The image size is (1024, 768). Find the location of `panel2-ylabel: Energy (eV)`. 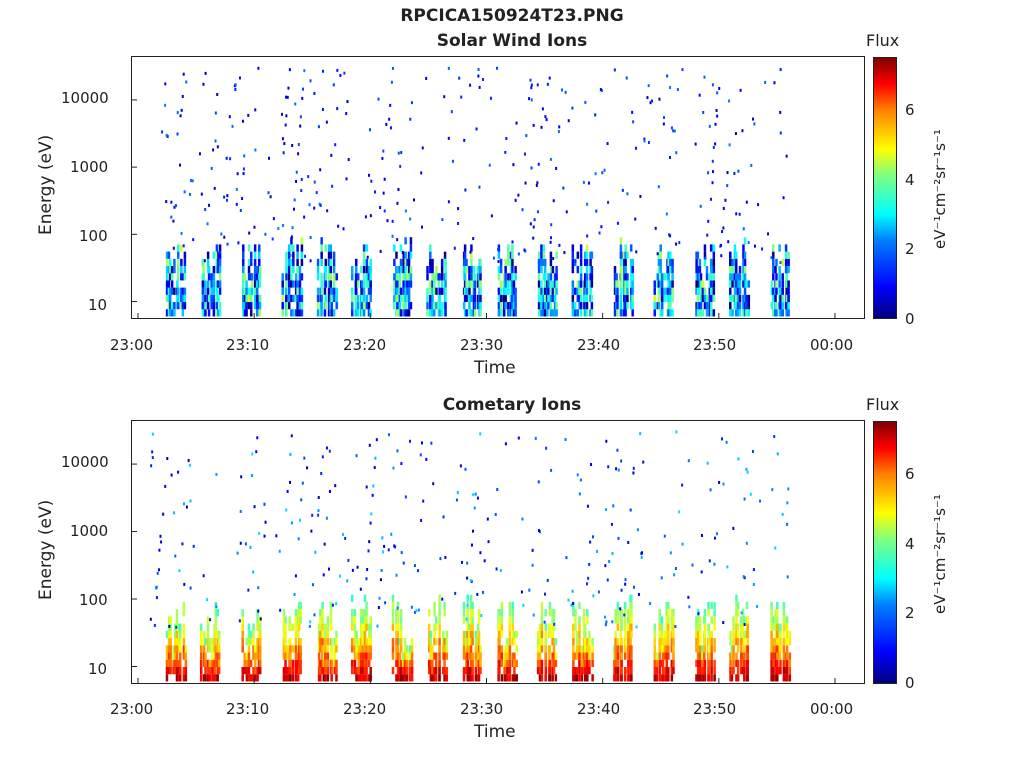

panel2-ylabel: Energy (eV) is located at coordinates (46, 549).